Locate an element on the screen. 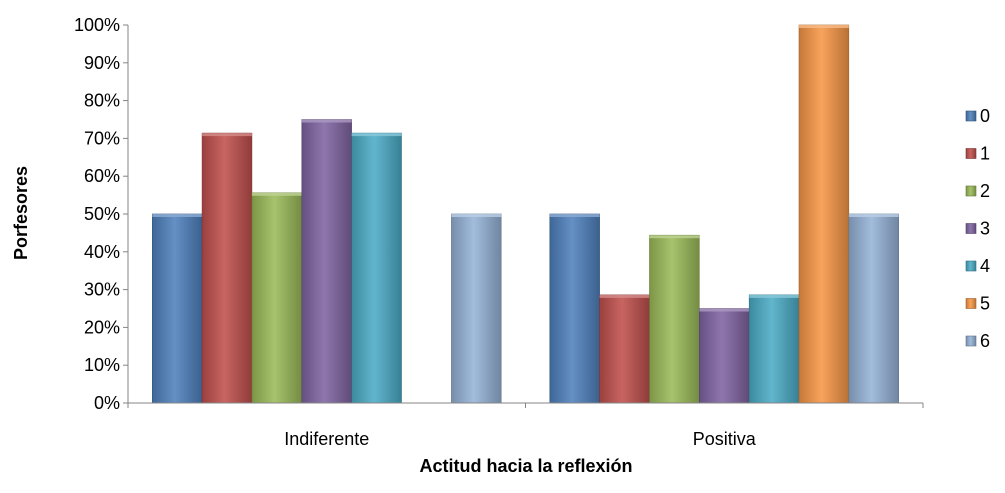  bar-series-4-indiferente is located at coordinates (376, 268).